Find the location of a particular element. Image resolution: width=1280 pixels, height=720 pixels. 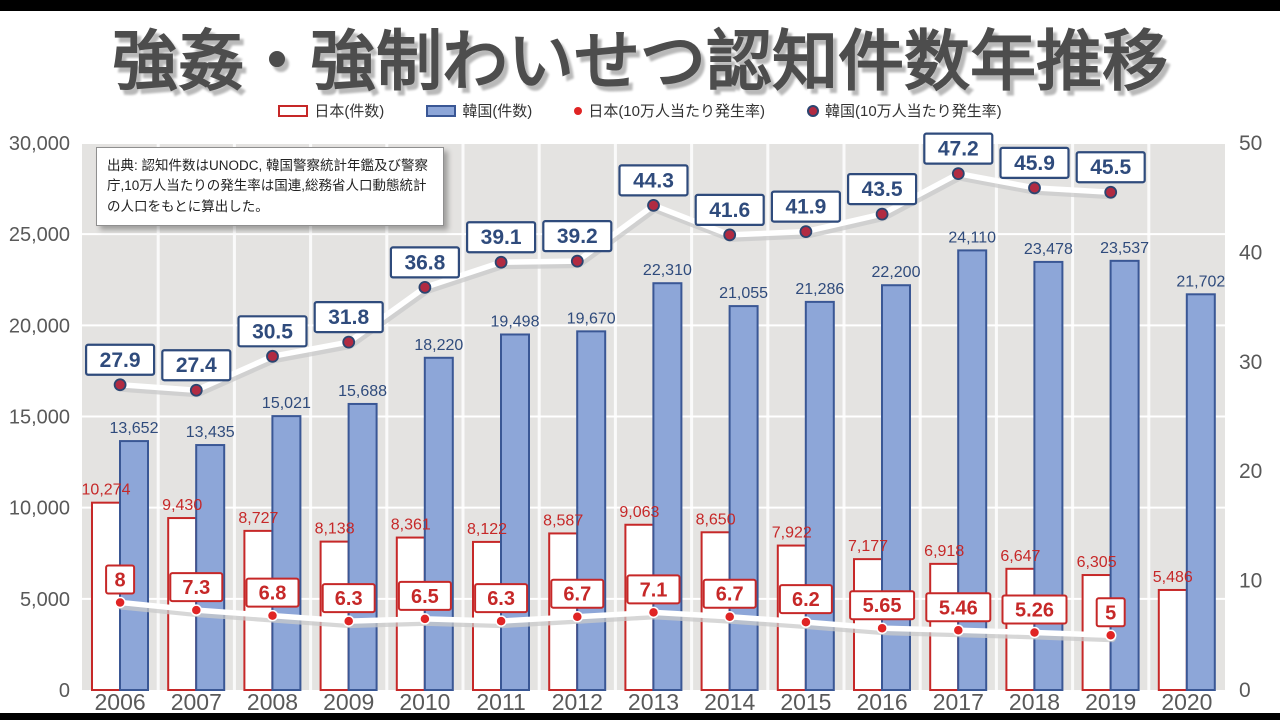

legend-item-japan-cases: 日本(件数) is located at coordinates (331, 110).